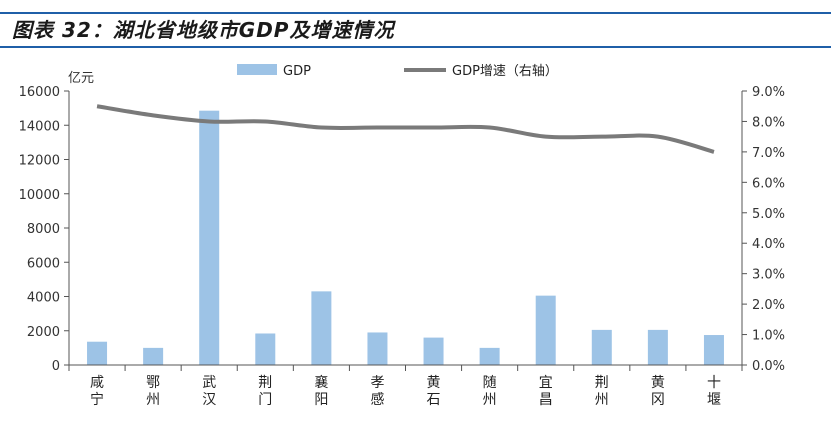 The width and height of the screenshot is (831, 433). I want to click on title-rule-bottom, so click(415, 47).